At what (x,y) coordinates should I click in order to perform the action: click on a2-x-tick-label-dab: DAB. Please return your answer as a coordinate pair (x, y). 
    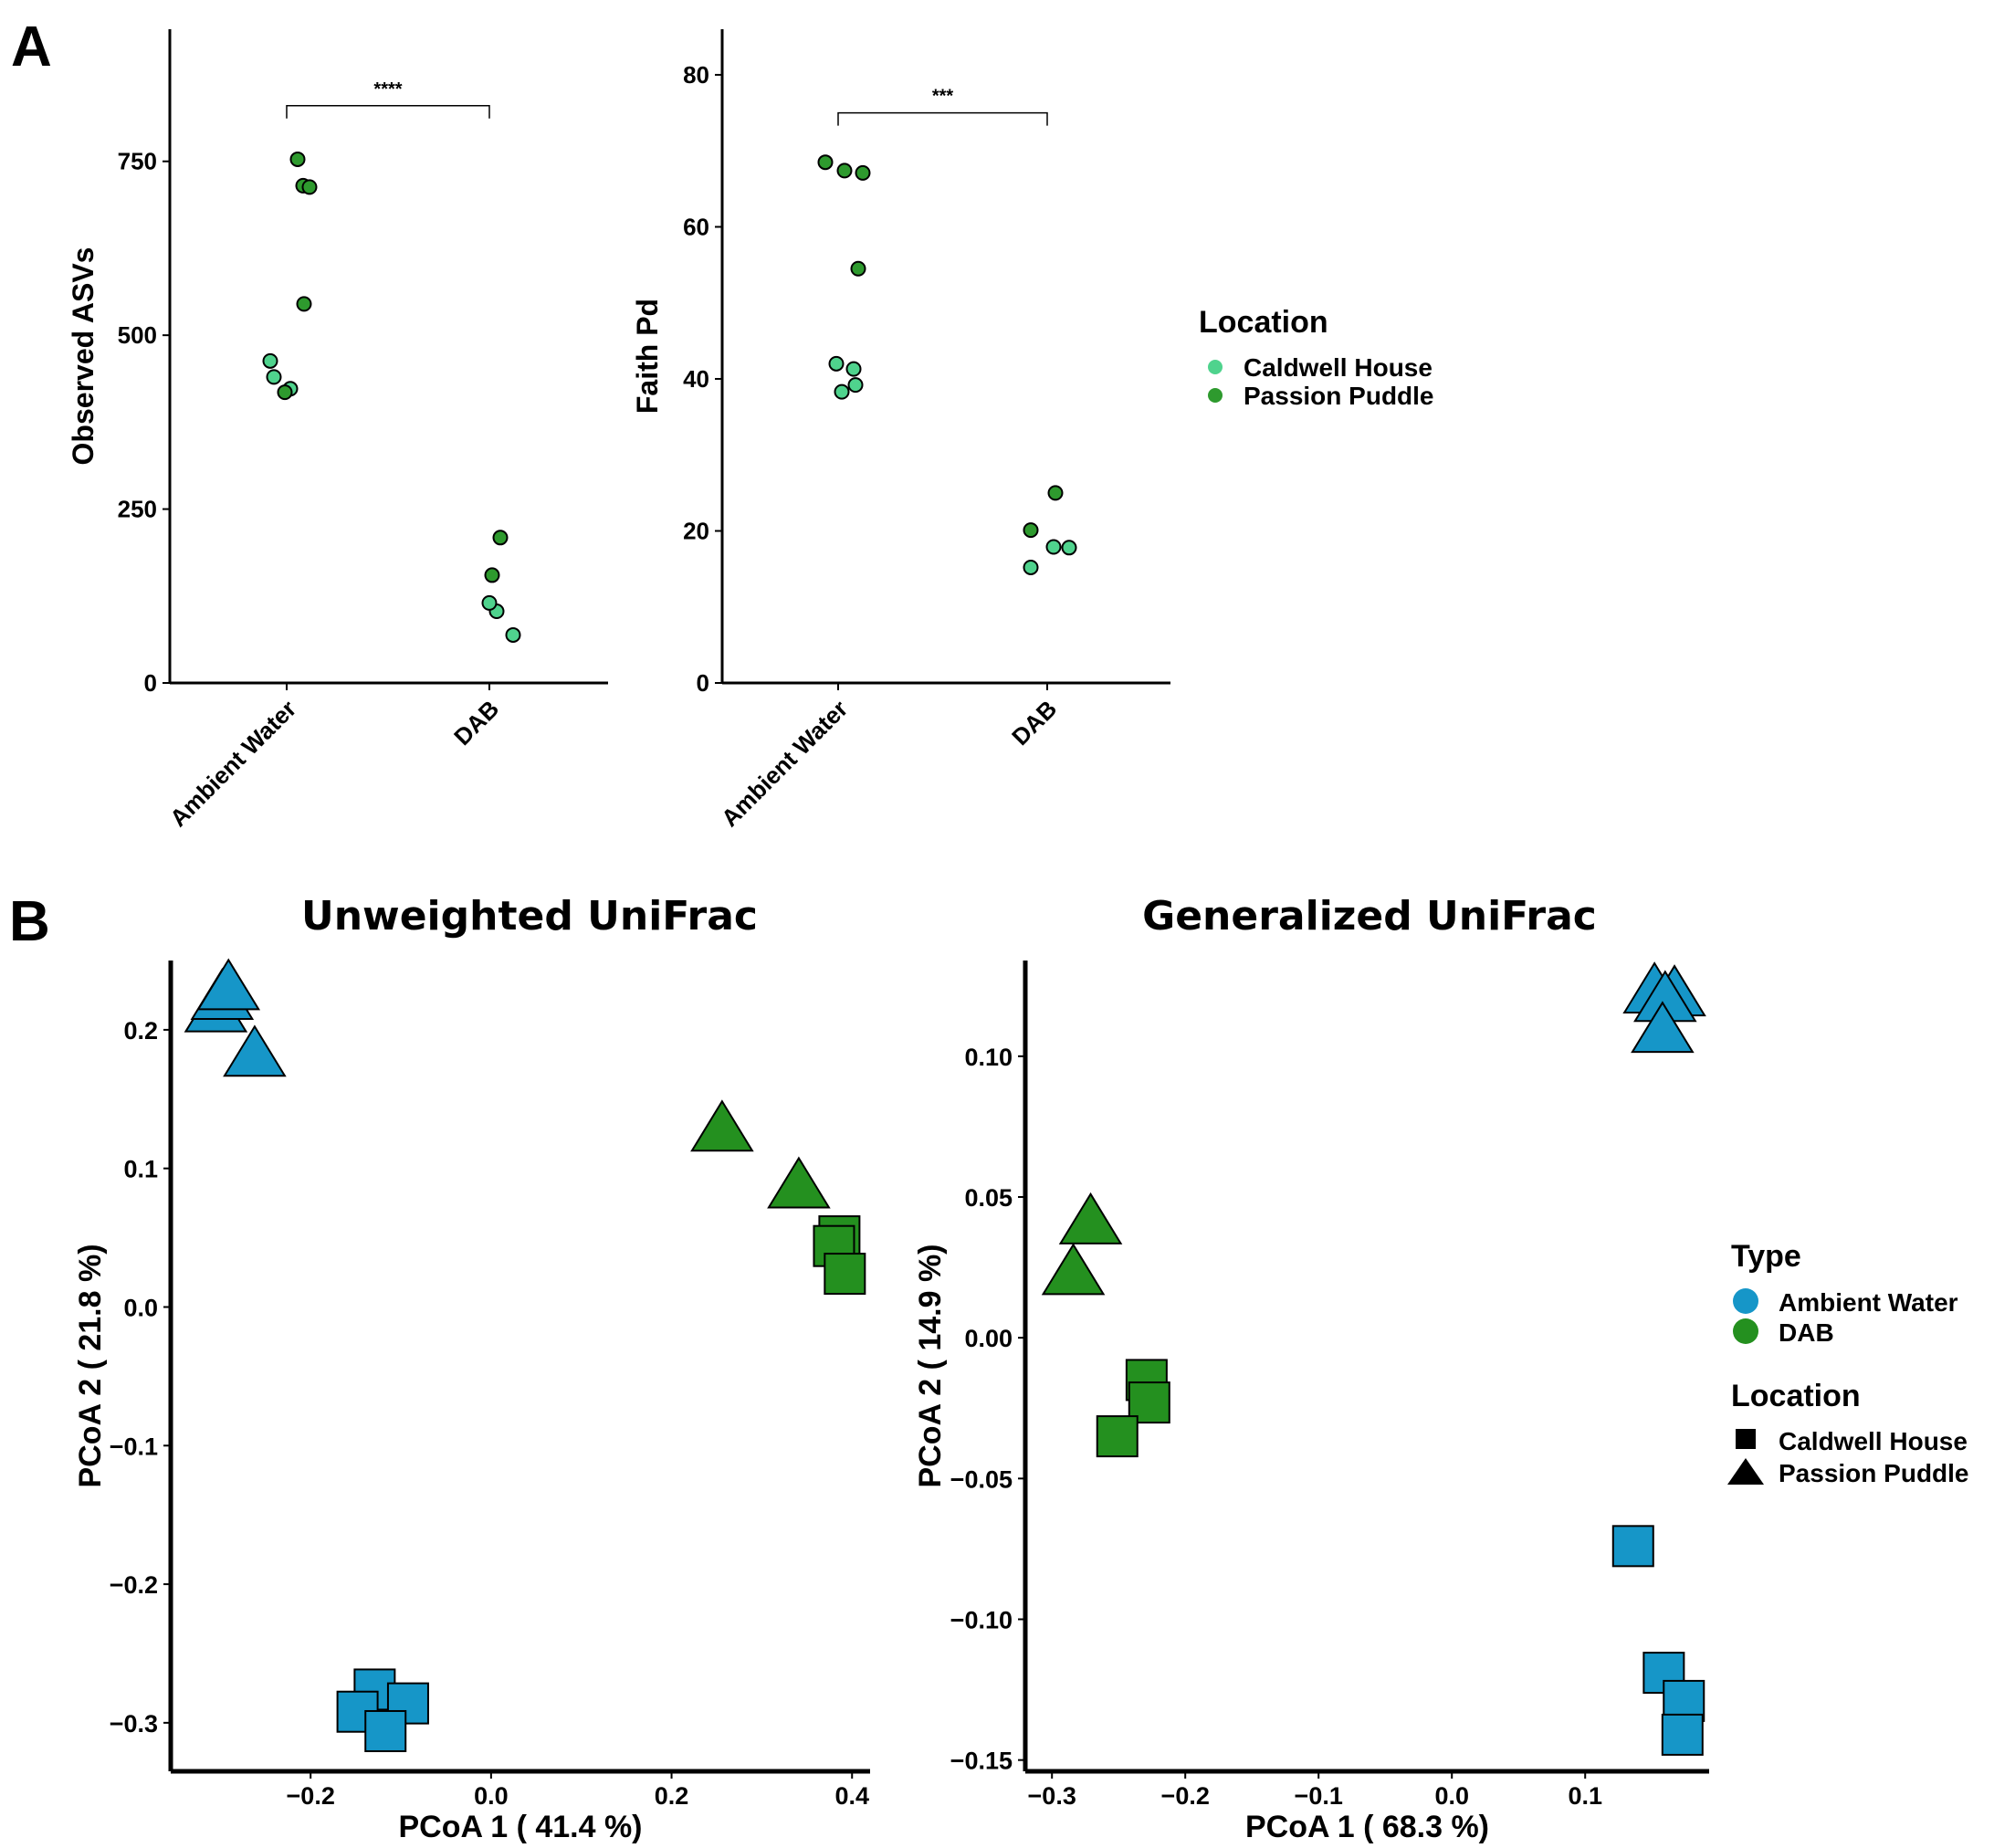
    Looking at the image, I should click on (1034, 723).